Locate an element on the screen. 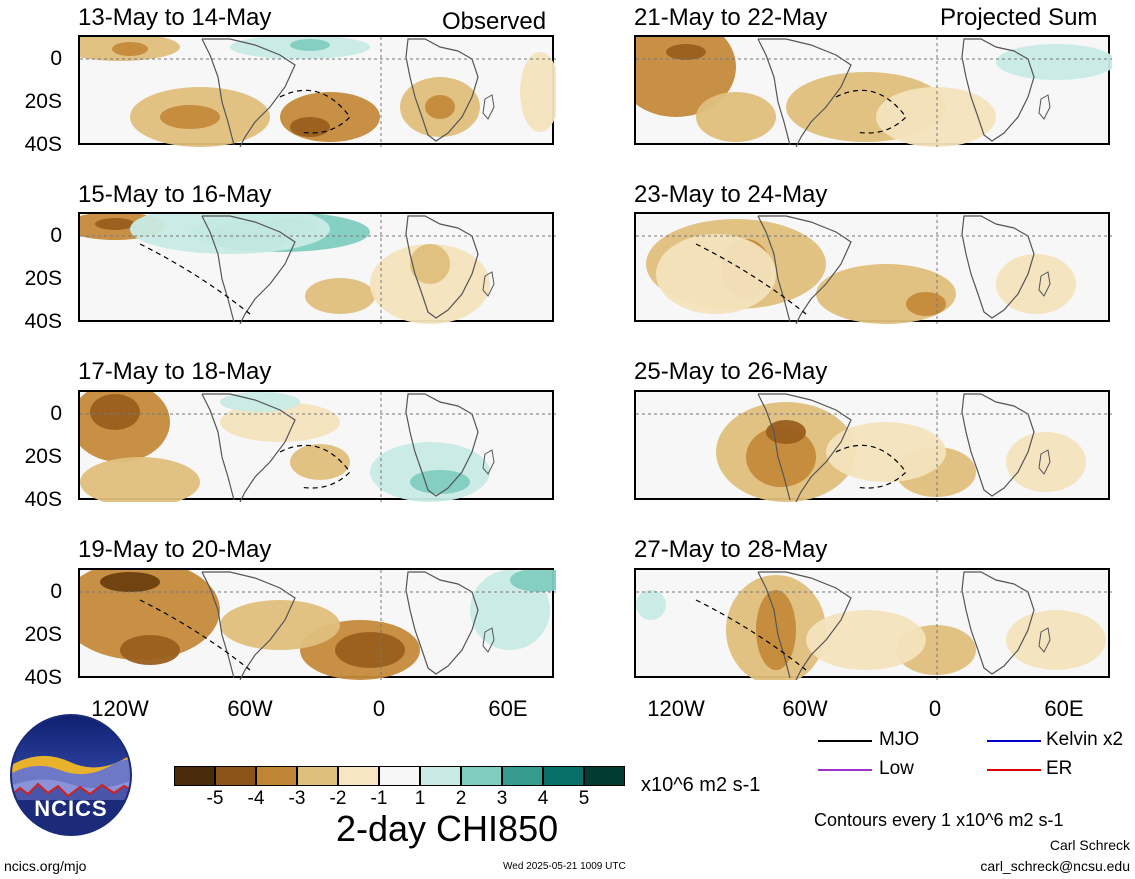 The height and width of the screenshot is (879, 1135). panel-title: 15-May to 16-May is located at coordinates (175, 194).